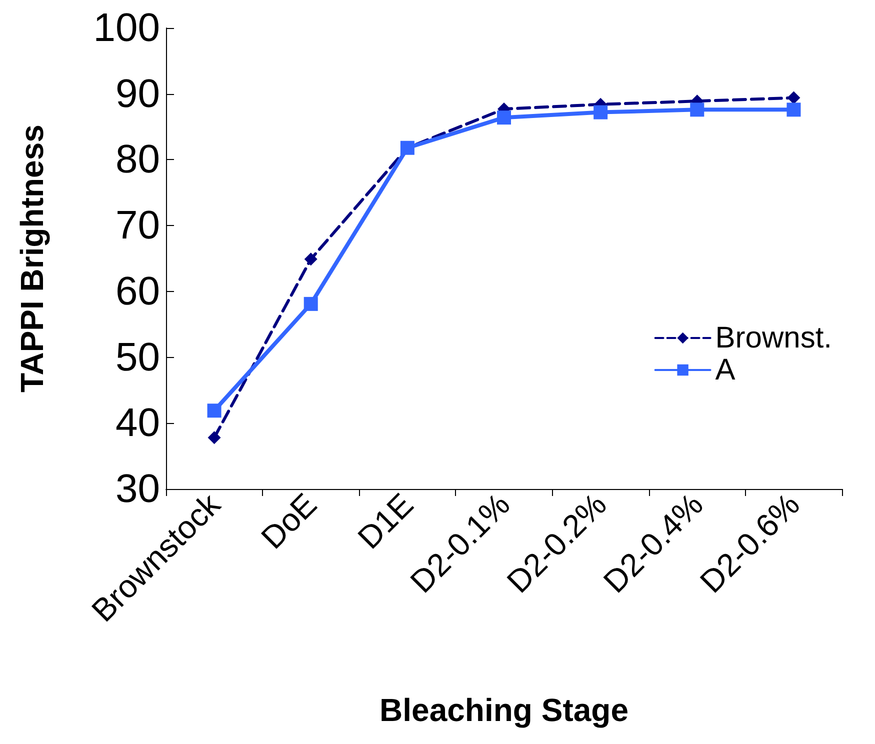 This screenshot has width=875, height=744. What do you see at coordinates (138, 160) in the screenshot?
I see `y-tick-label: 80` at bounding box center [138, 160].